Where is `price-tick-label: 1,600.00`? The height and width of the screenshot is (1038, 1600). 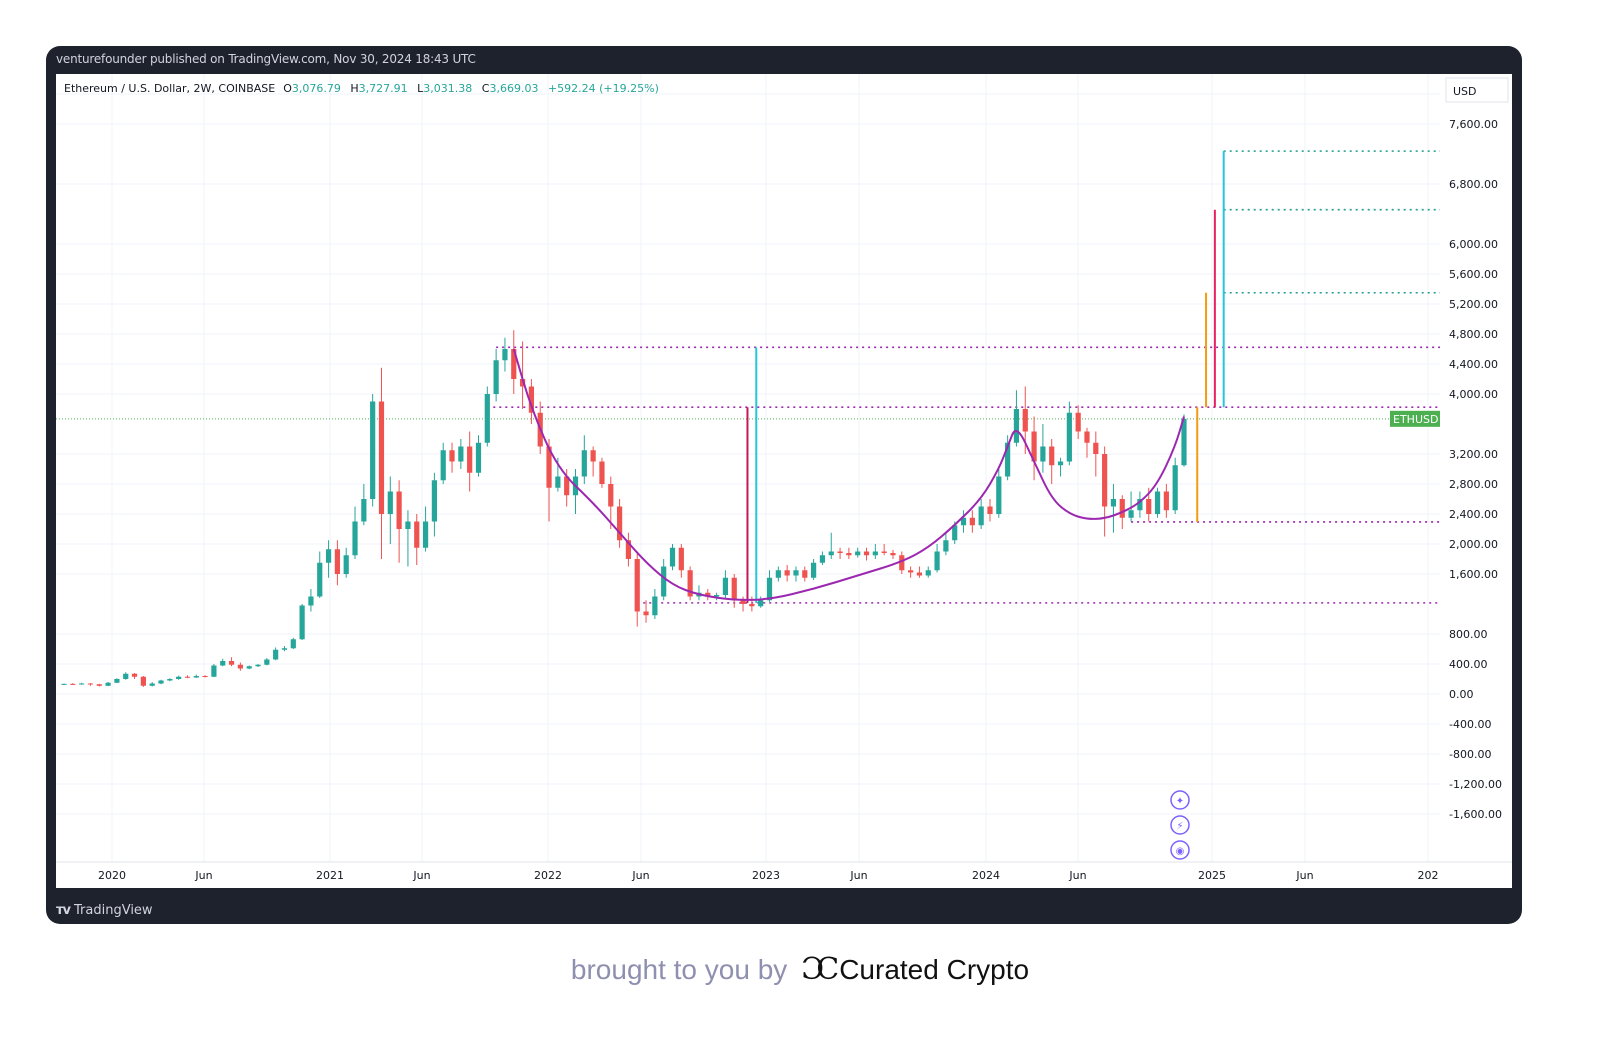 price-tick-label: 1,600.00 is located at coordinates (1473, 574).